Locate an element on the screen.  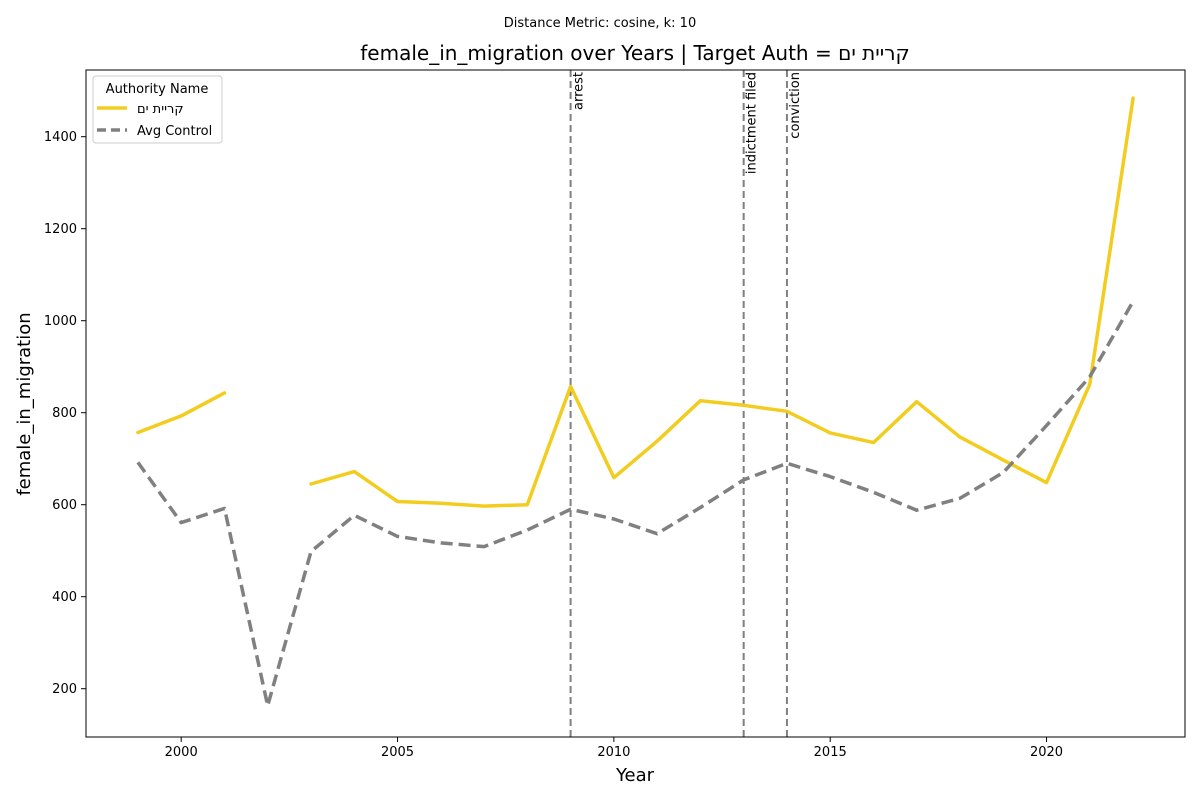
legend-box is located at coordinates (157, 109).